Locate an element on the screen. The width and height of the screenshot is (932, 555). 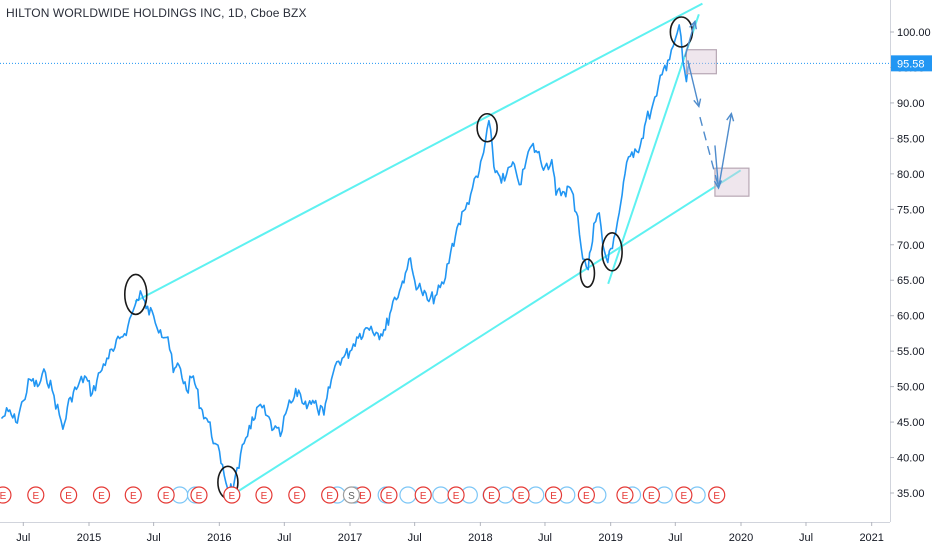
y-tick-label: 60.00 is located at coordinates (911, 317).